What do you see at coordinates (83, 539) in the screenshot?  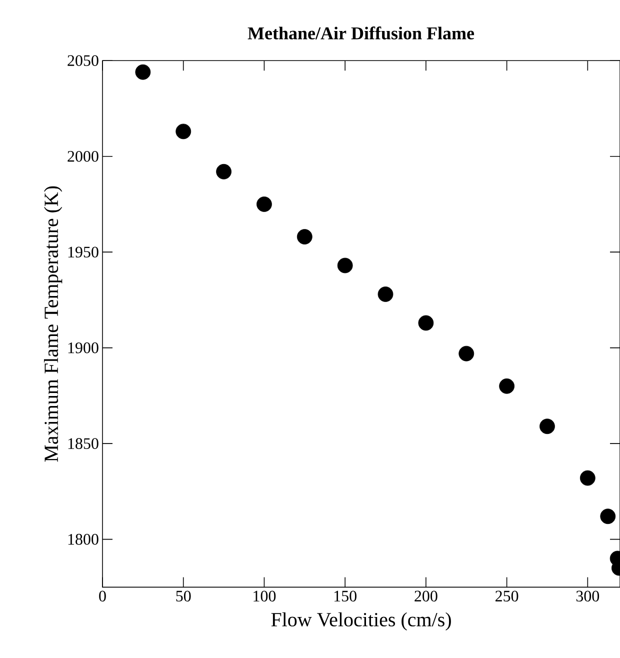 I see `y-tick-label: 1800` at bounding box center [83, 539].